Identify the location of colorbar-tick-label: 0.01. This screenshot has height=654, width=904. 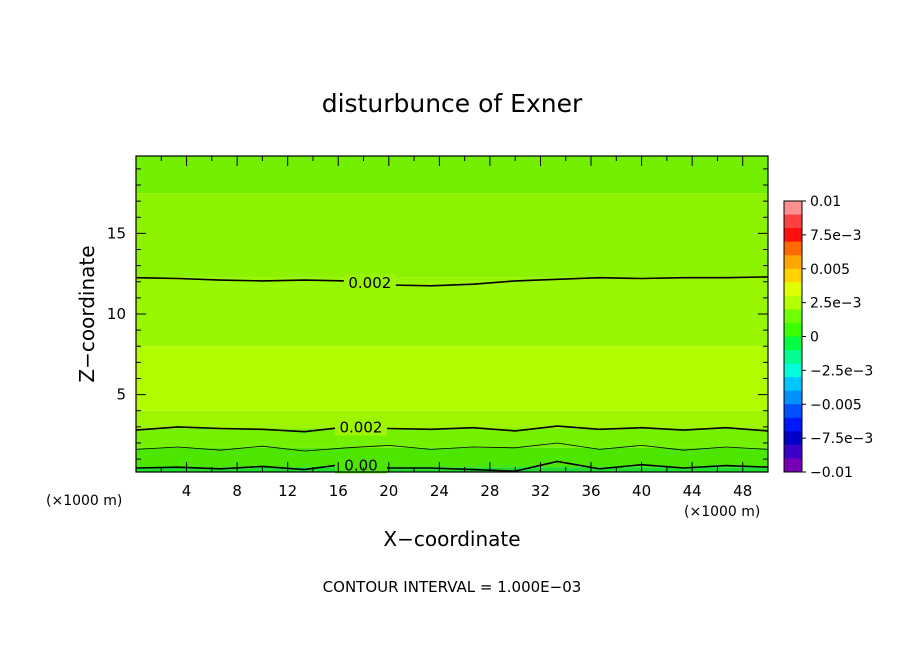
(825, 202).